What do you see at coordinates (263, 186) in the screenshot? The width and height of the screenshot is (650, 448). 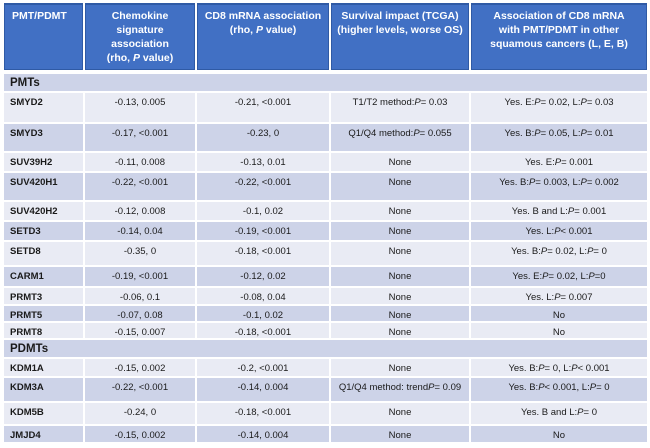 I see `cd8-association-cell: -0.22, <0.001` at bounding box center [263, 186].